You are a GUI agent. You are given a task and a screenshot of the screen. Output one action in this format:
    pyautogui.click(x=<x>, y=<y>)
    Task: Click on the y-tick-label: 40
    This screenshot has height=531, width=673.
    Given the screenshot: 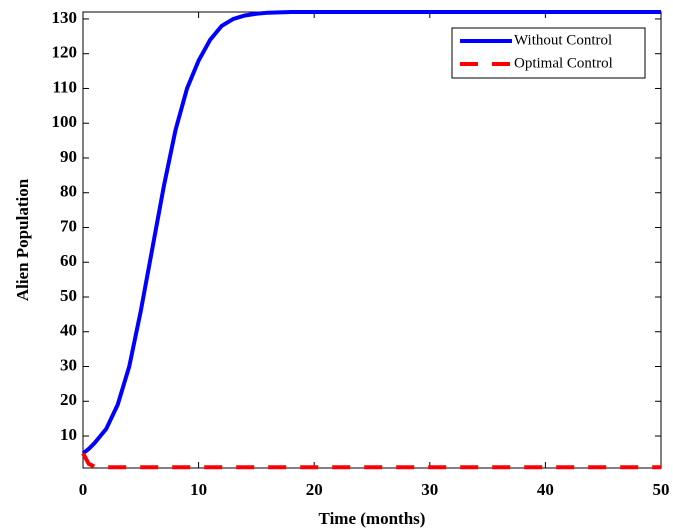 What is the action you would take?
    pyautogui.click(x=68, y=330)
    